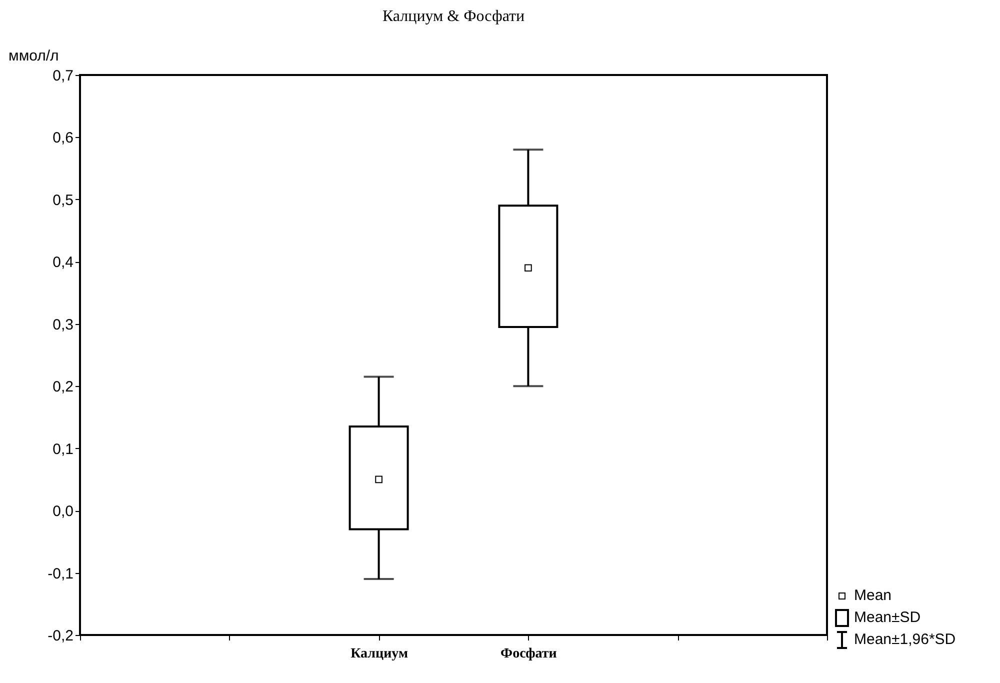 This screenshot has height=683, width=1000. Describe the element at coordinates (379, 654) in the screenshot. I see `x-tick-label: Калциум` at that location.